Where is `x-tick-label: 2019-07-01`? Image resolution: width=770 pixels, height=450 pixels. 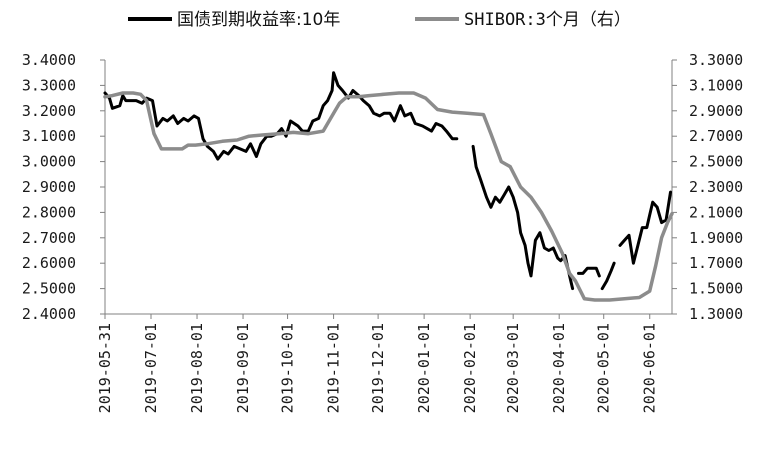 x-tick-label: 2019-07-01 is located at coordinates (151, 368).